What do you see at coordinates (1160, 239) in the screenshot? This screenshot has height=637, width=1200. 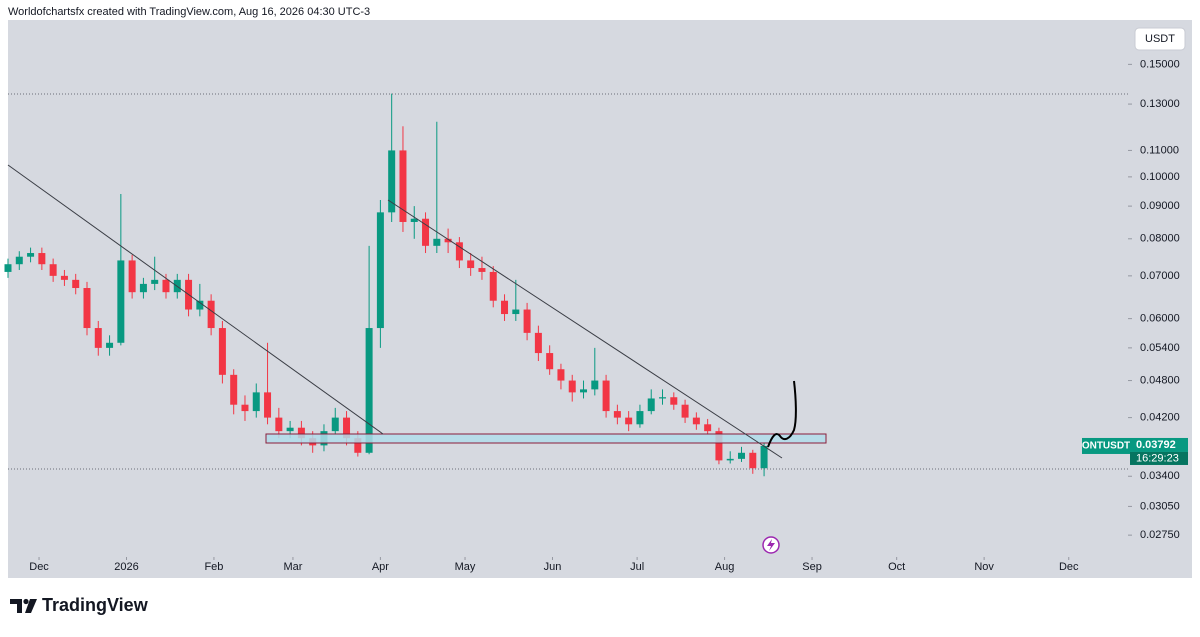 I see `y-tick-label: 0.08000` at bounding box center [1160, 239].